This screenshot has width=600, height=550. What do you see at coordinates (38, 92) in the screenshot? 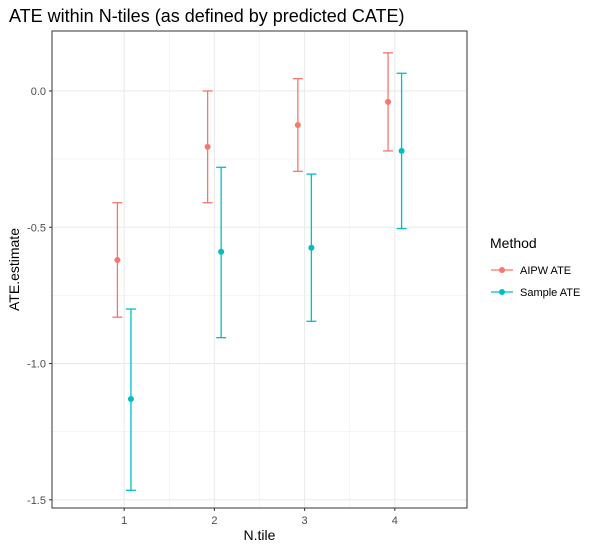
I see `y-tick-label: 0.0` at bounding box center [38, 92].